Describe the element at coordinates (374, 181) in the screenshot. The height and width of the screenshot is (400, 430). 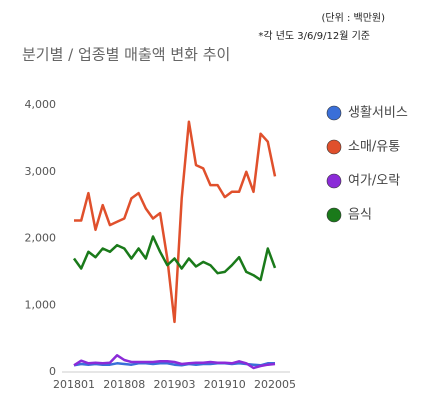
I see `legend-label: 여가/오락` at that location.